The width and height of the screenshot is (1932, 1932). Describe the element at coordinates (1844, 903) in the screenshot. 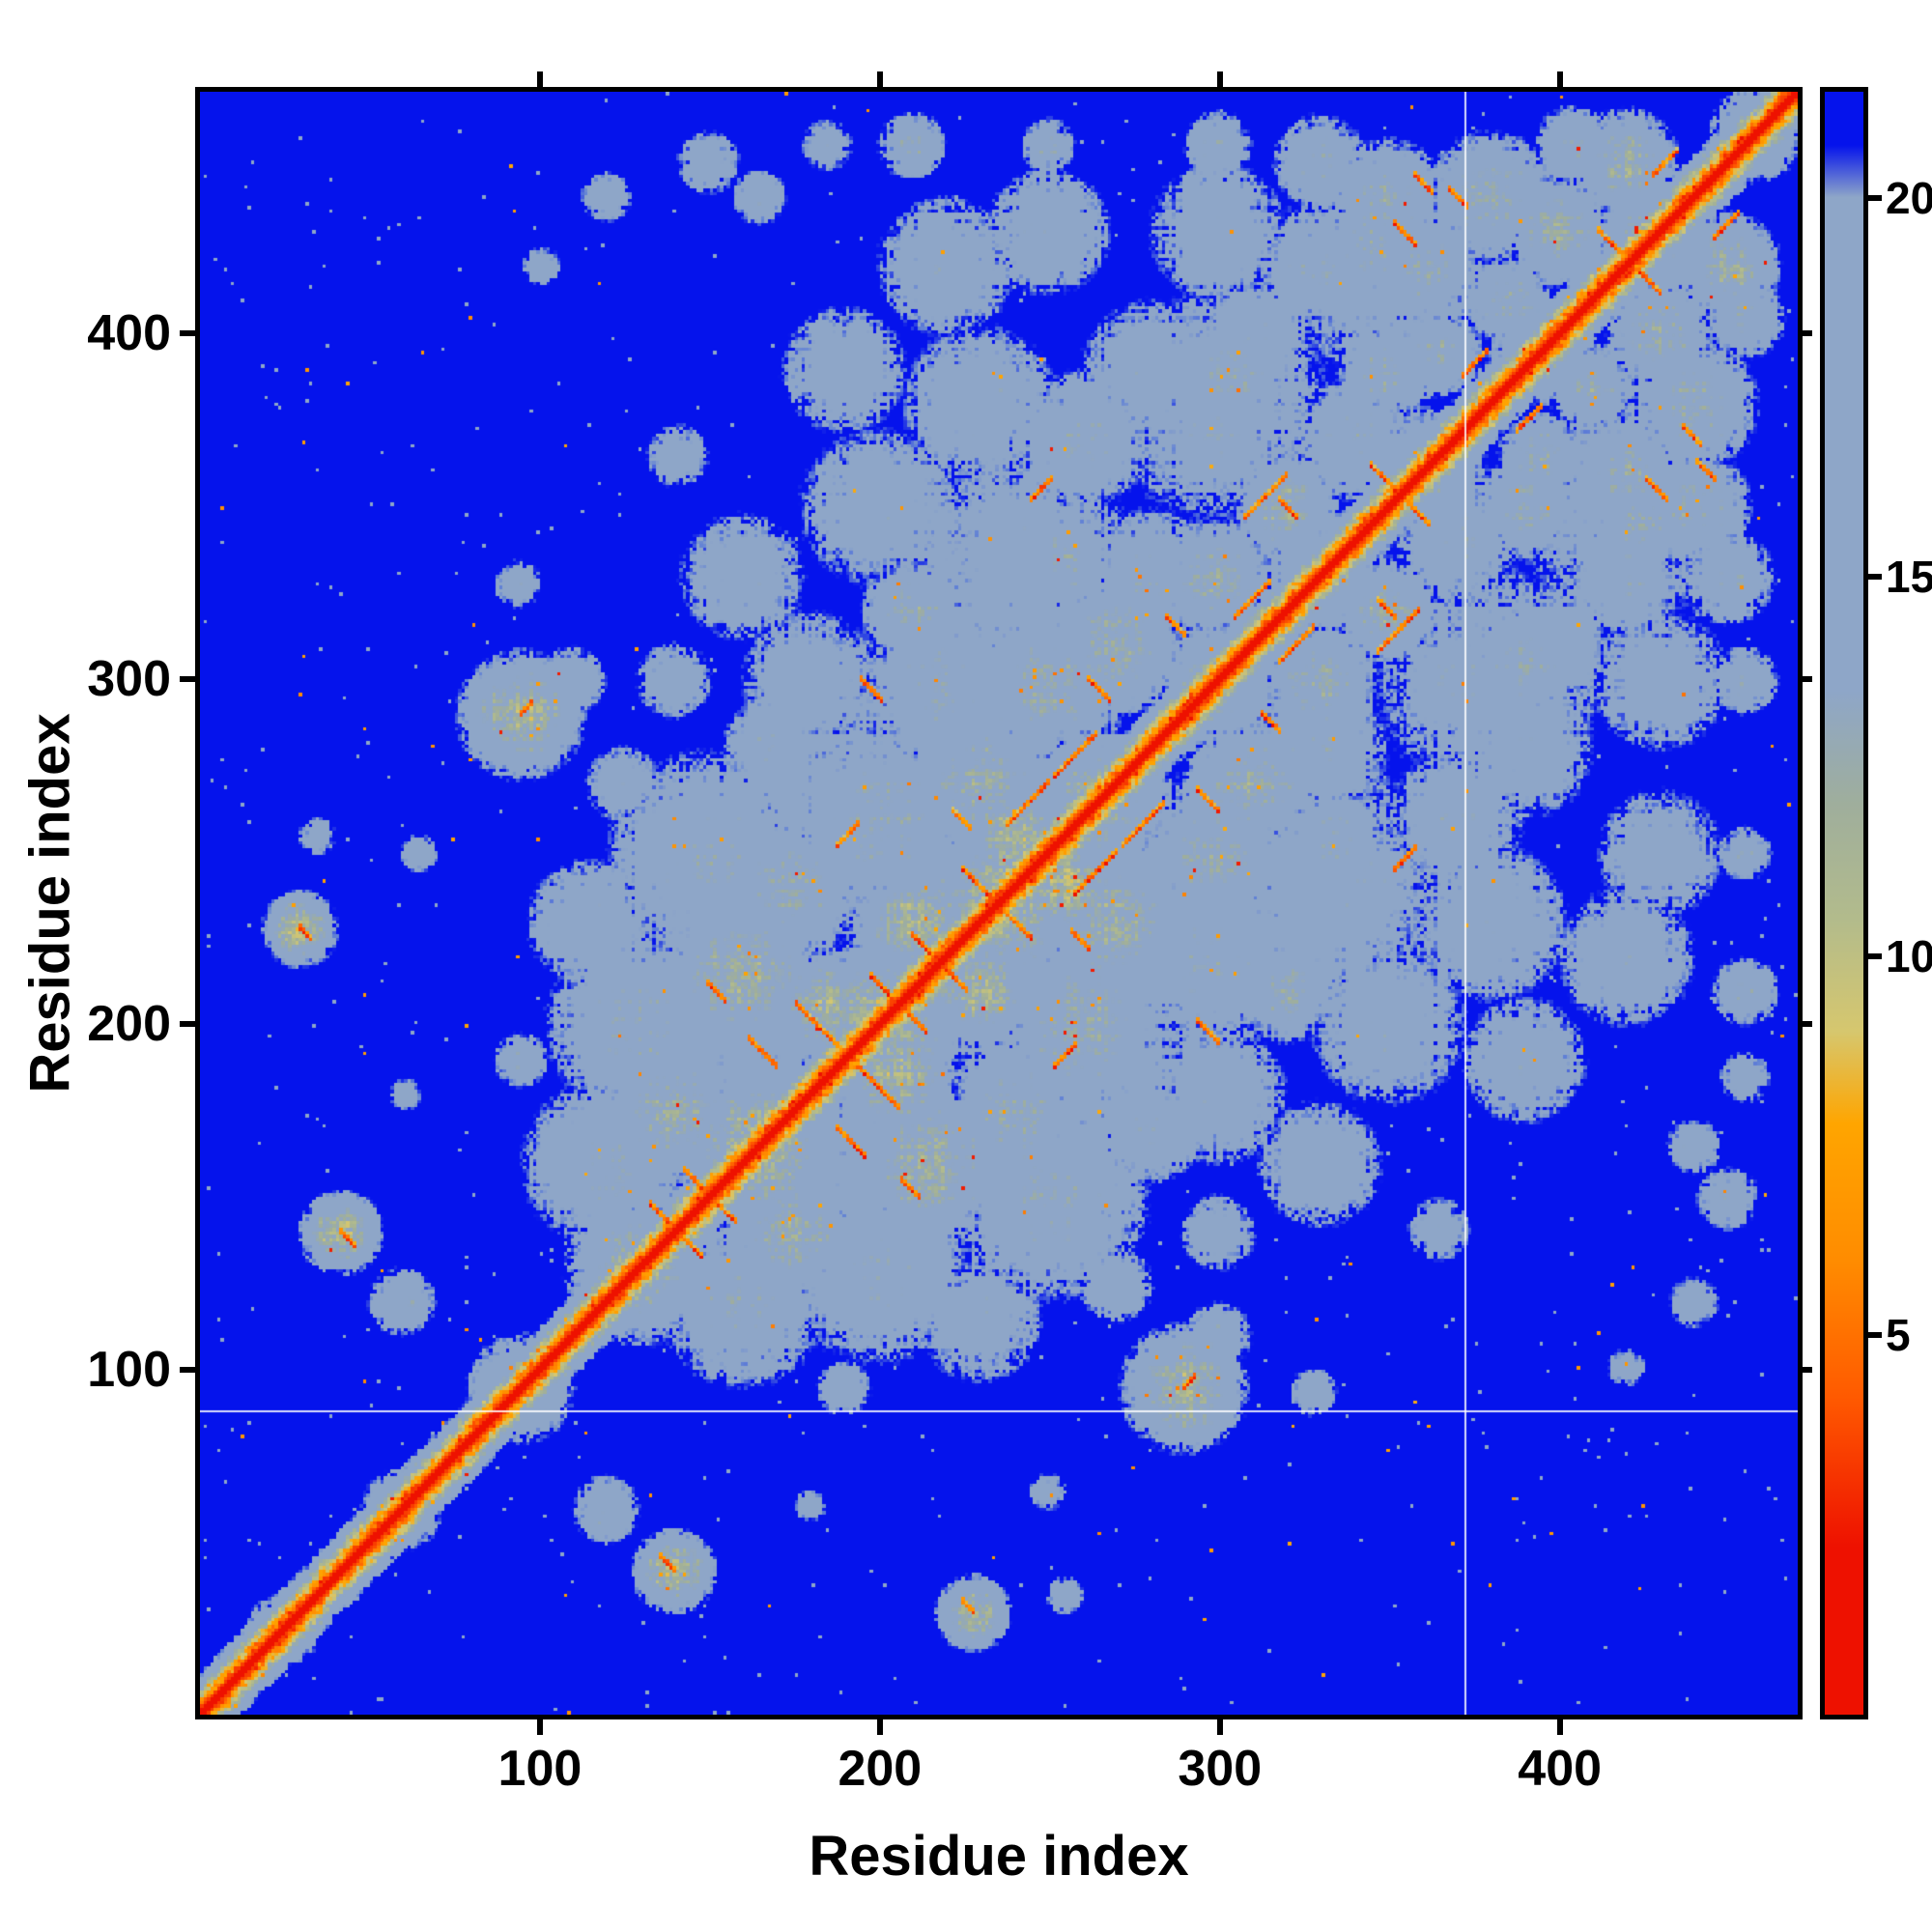

I see `colorbar` at that location.